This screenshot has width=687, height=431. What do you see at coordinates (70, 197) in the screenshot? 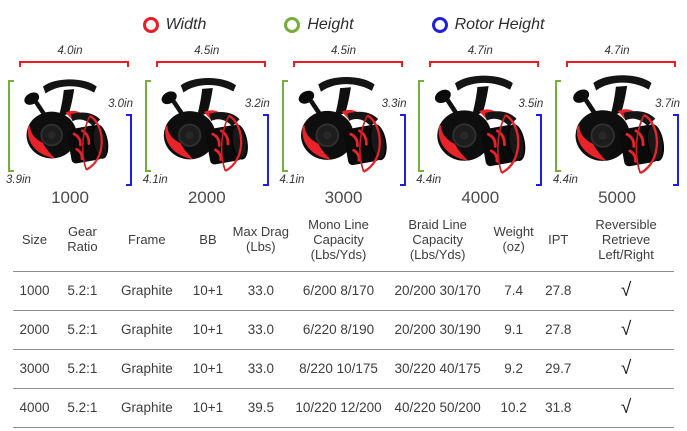
I see `reel-size-label: 1000` at bounding box center [70, 197].